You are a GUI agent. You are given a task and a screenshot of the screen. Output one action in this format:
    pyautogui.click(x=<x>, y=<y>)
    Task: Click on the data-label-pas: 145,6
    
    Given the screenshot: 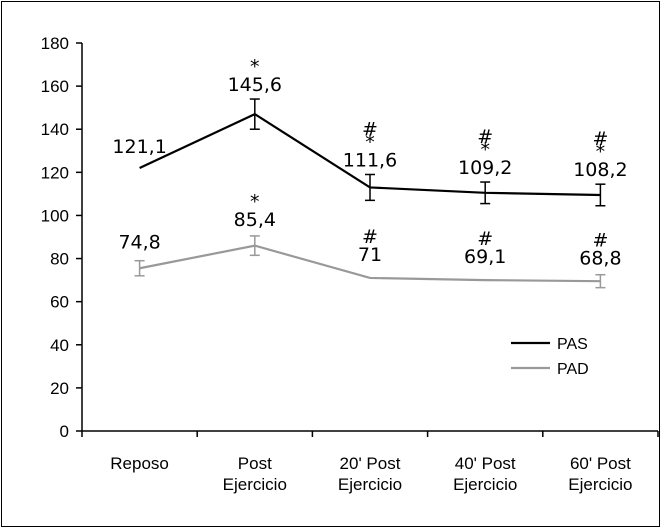 What is the action you would take?
    pyautogui.click(x=255, y=85)
    